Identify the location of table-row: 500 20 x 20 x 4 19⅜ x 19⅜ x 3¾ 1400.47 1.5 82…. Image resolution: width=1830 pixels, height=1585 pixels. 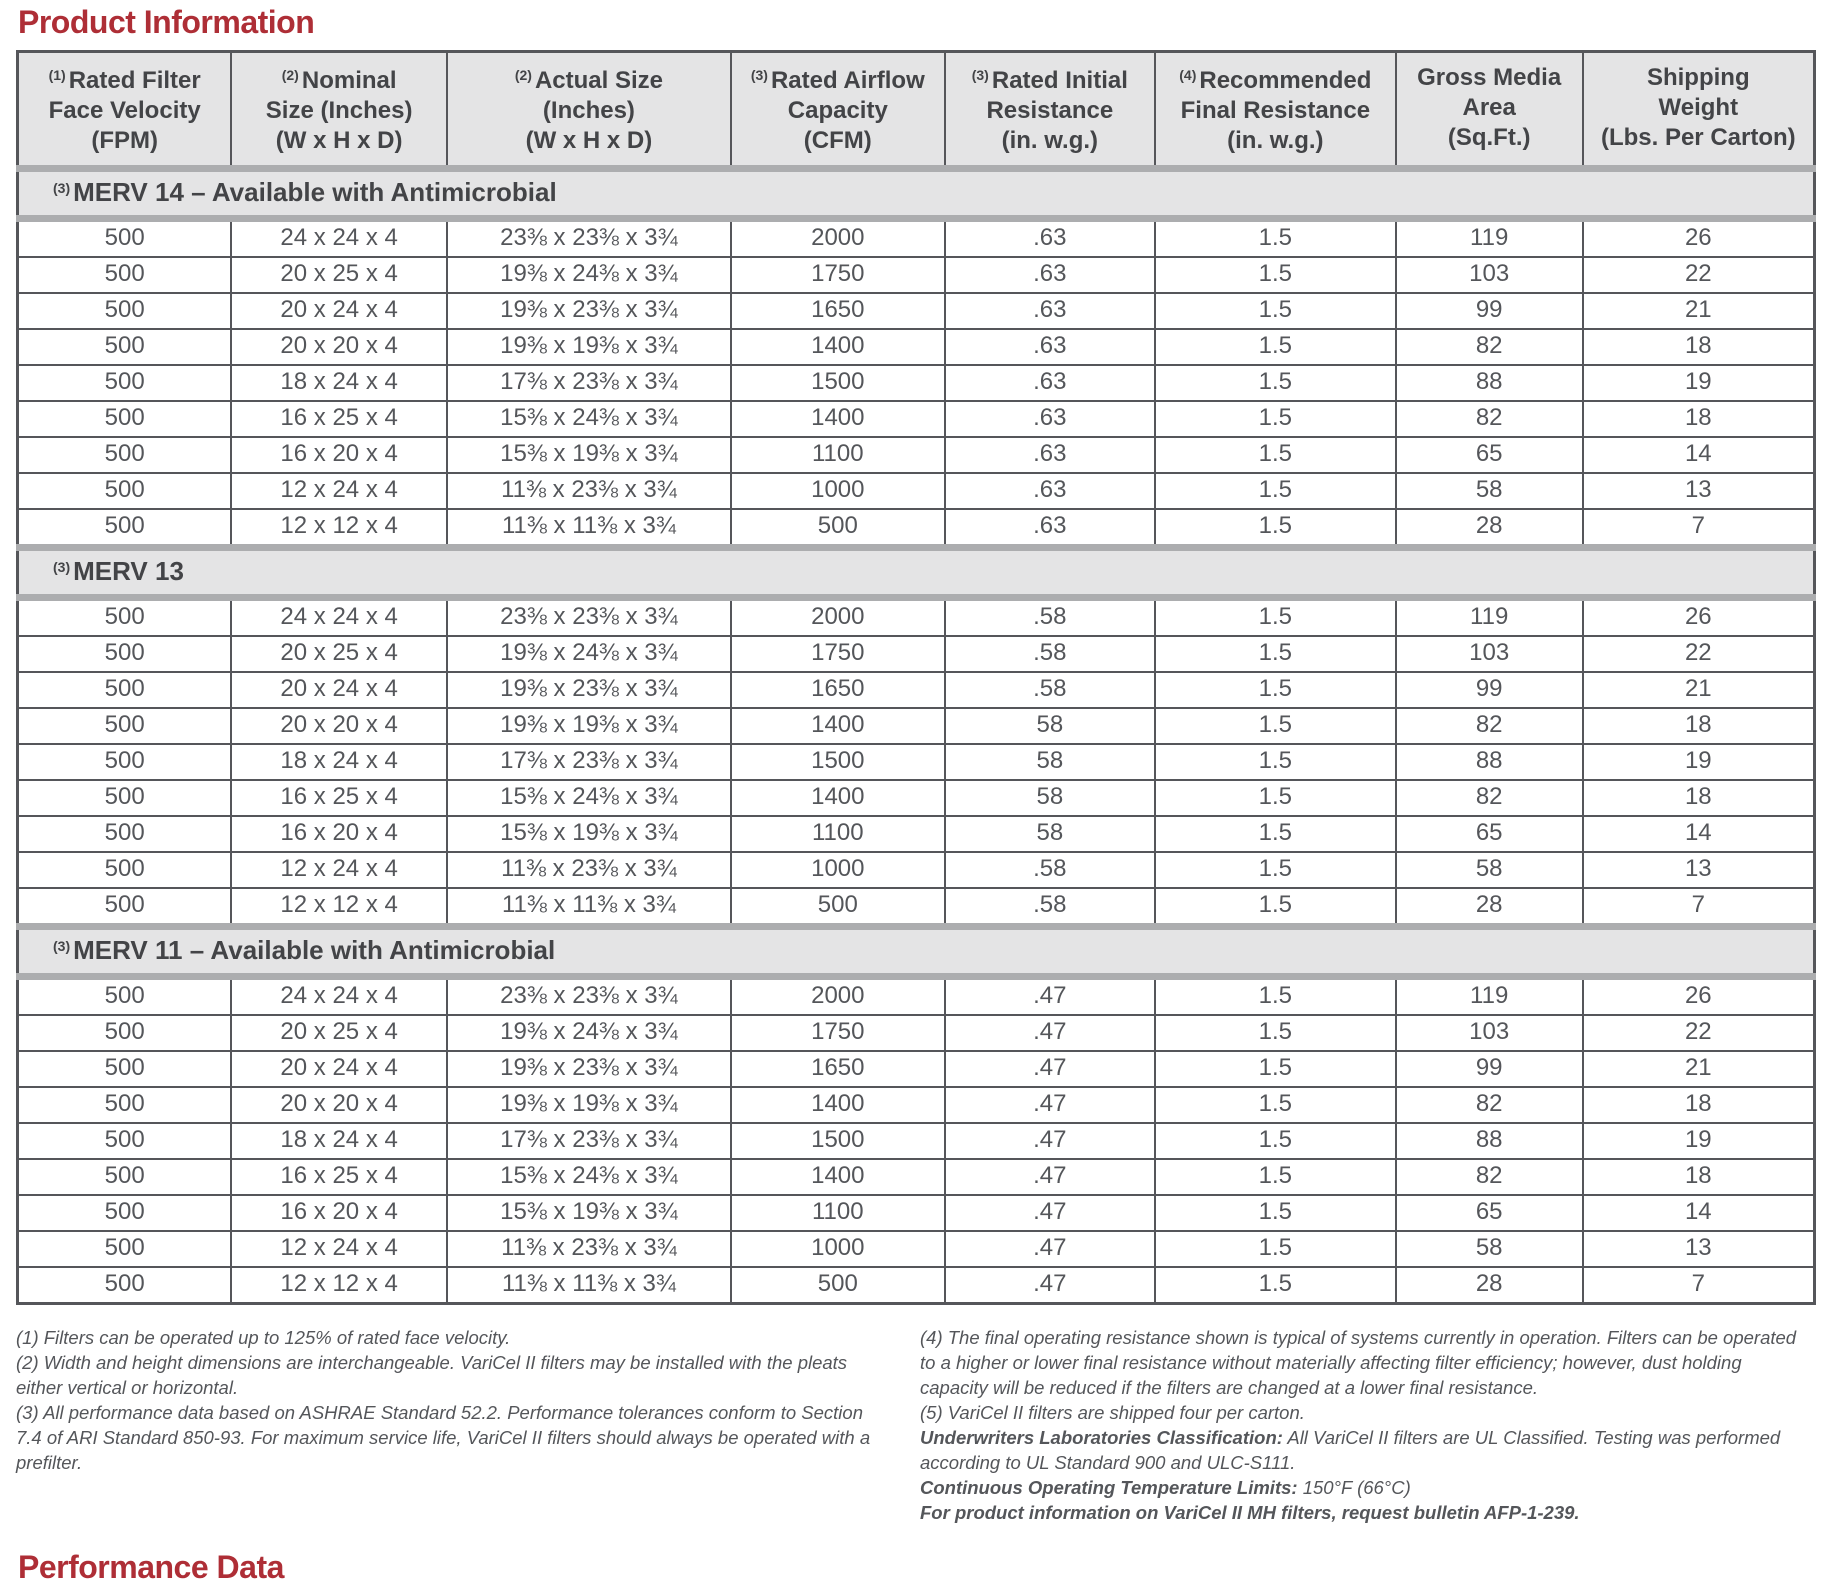
(916, 1104).